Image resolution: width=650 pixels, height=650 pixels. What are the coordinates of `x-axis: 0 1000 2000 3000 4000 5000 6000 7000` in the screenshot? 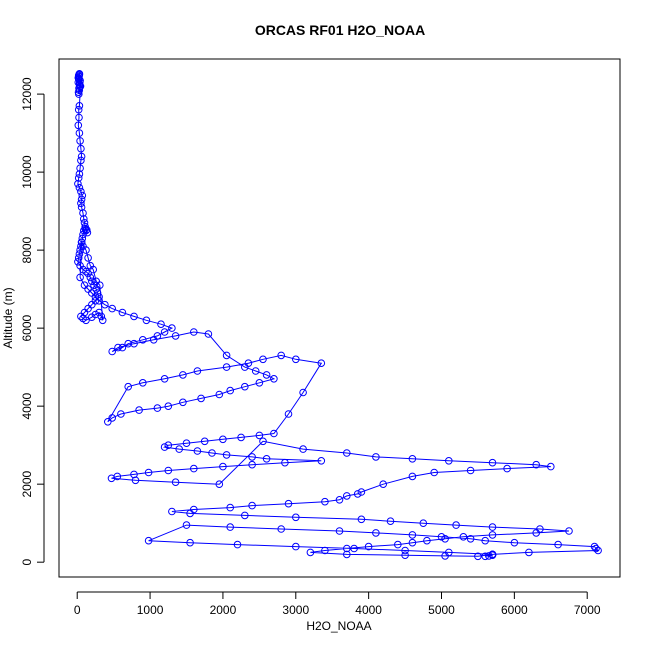 It's located at (337, 604).